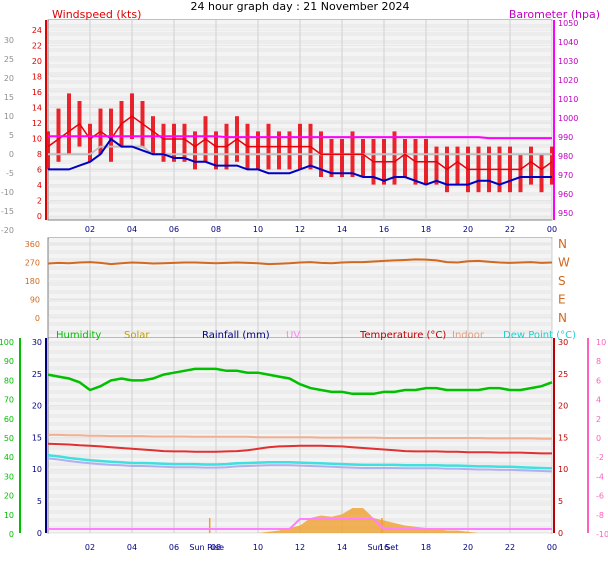  What do you see at coordinates (137, 335) in the screenshot?
I see `solar-label: Solar` at bounding box center [137, 335].